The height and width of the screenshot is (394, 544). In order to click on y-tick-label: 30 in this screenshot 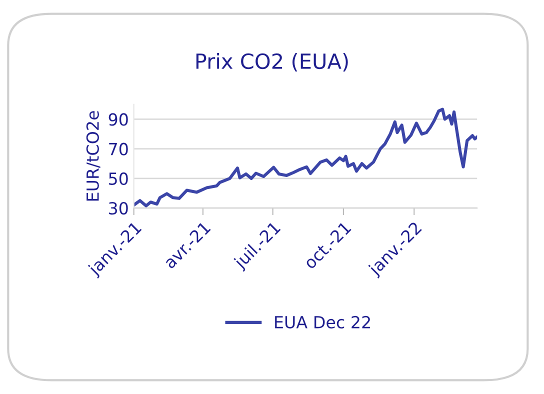, I will do `click(118, 208)`.